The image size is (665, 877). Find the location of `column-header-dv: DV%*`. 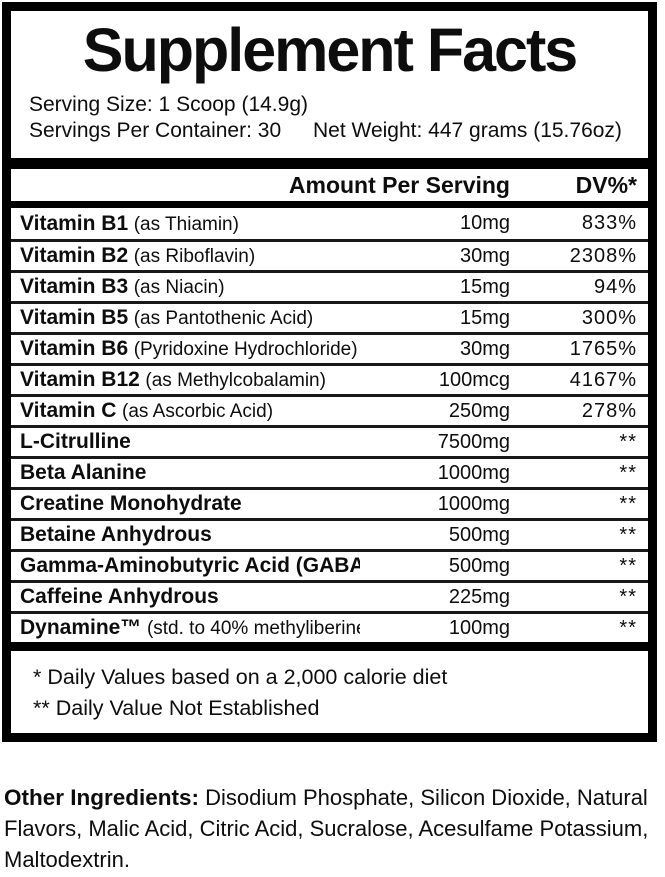

column-header-dv: DV%* is located at coordinates (606, 184).